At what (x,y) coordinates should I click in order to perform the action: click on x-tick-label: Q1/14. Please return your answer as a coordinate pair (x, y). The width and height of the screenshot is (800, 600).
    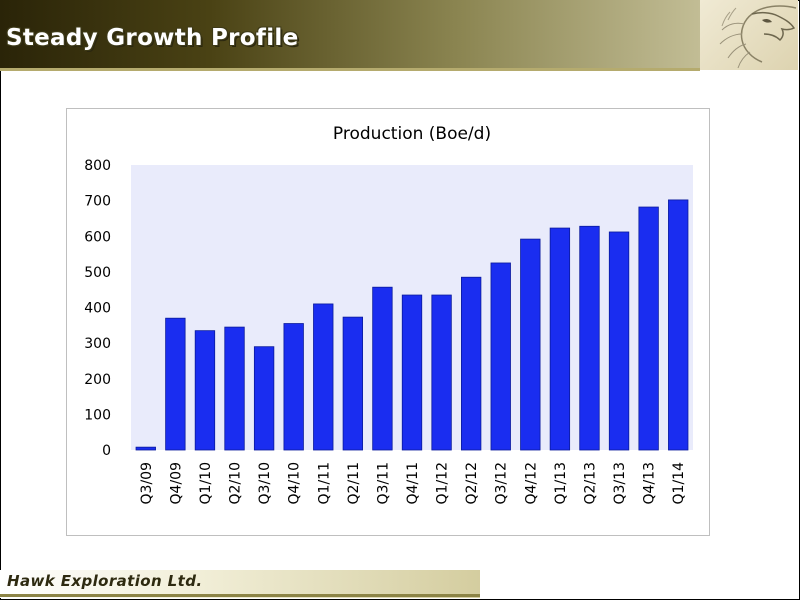
    Looking at the image, I should click on (679, 483).